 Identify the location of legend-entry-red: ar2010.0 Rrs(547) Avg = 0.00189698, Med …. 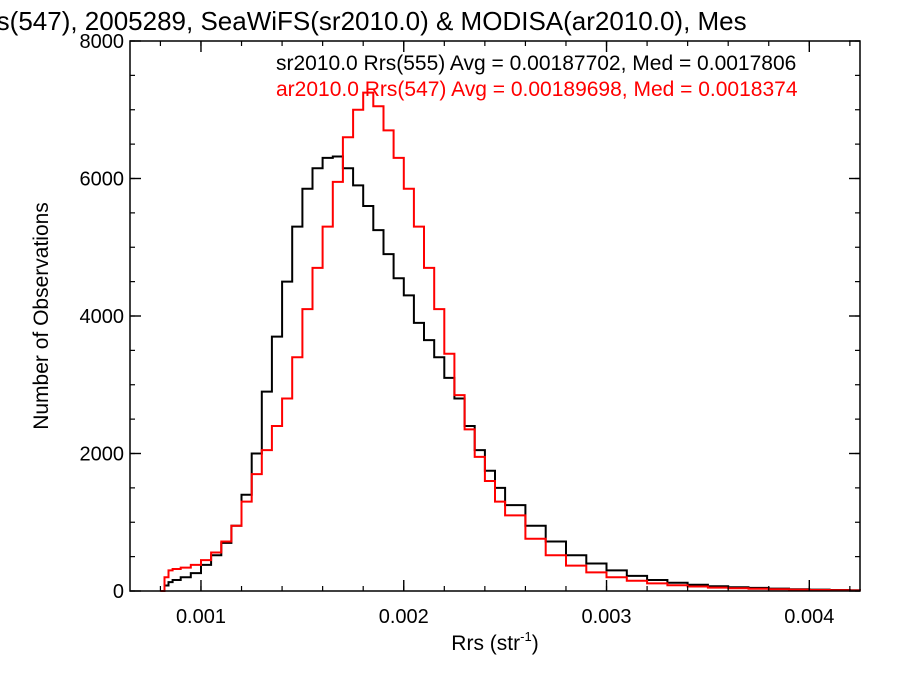
(537, 89).